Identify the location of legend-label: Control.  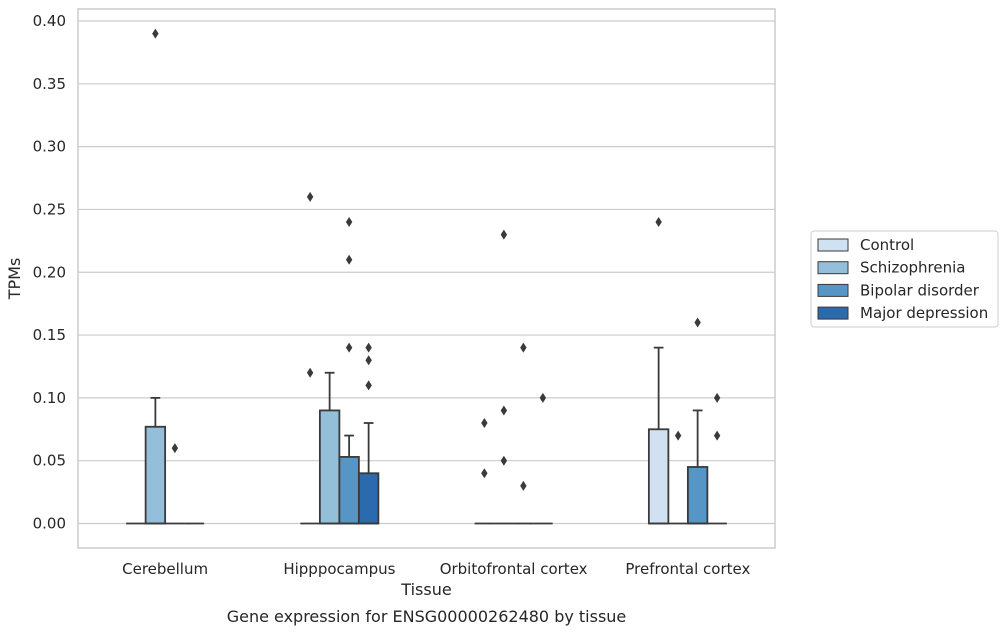
(887, 245).